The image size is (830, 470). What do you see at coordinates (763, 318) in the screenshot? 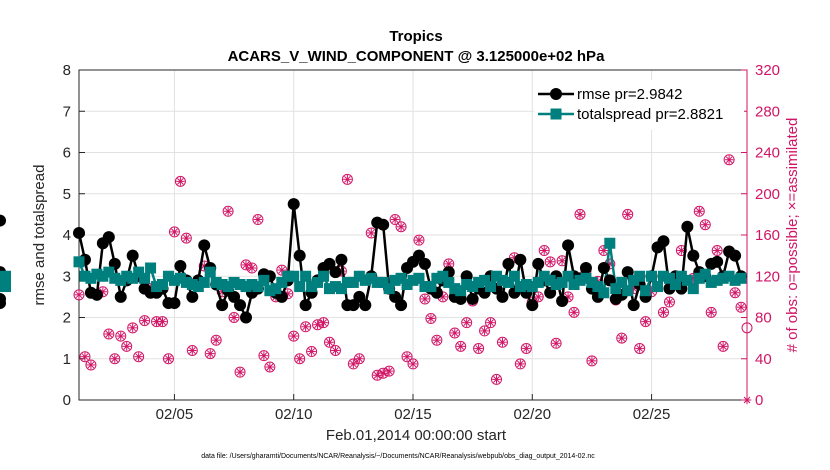
I see `y2-tick-label: 80` at bounding box center [763, 318].